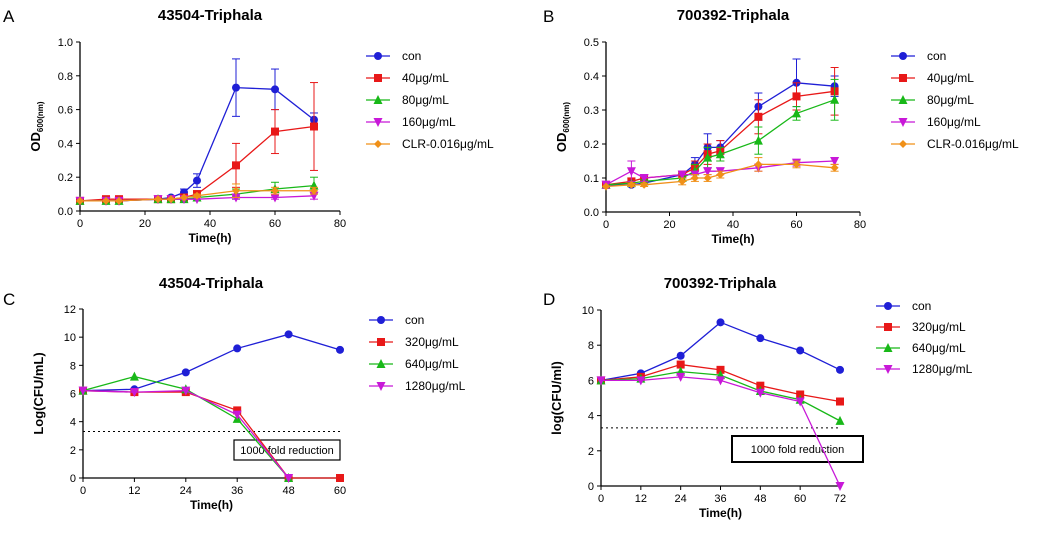 The height and width of the screenshot is (535, 1038). What do you see at coordinates (591, 111) in the screenshot?
I see `y-tick-label: 0.3` at bounding box center [591, 111].